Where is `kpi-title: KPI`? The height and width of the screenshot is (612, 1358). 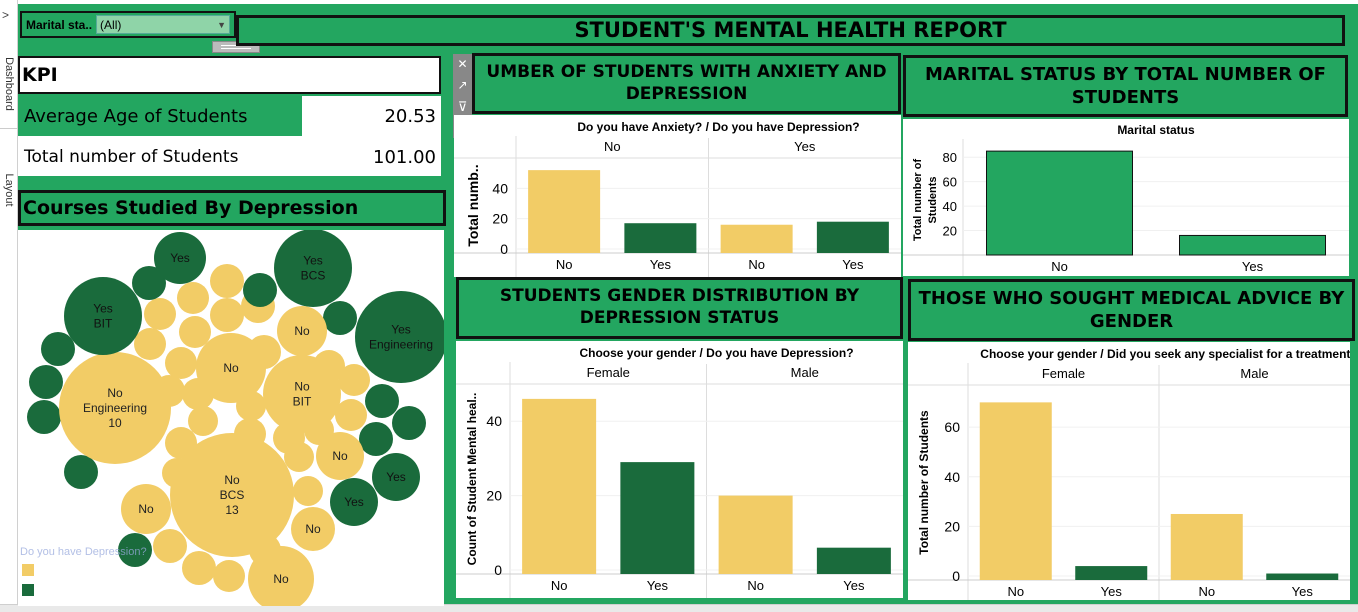
kpi-title: KPI is located at coordinates (40, 75).